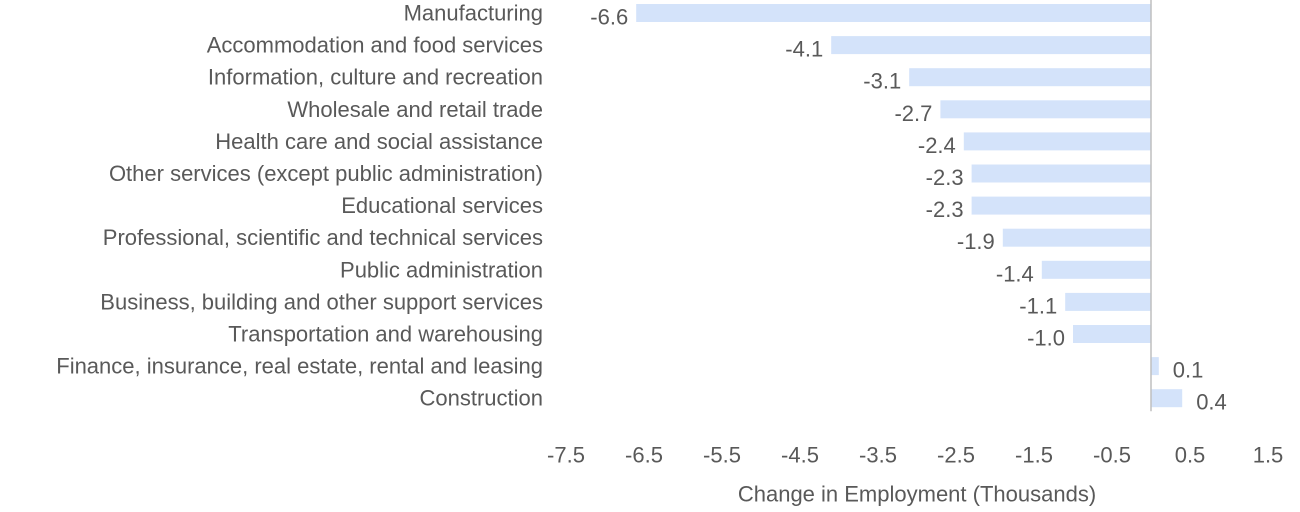 This screenshot has height=512, width=1300. I want to click on data-label-manufacturing: -6.6, so click(609, 17).